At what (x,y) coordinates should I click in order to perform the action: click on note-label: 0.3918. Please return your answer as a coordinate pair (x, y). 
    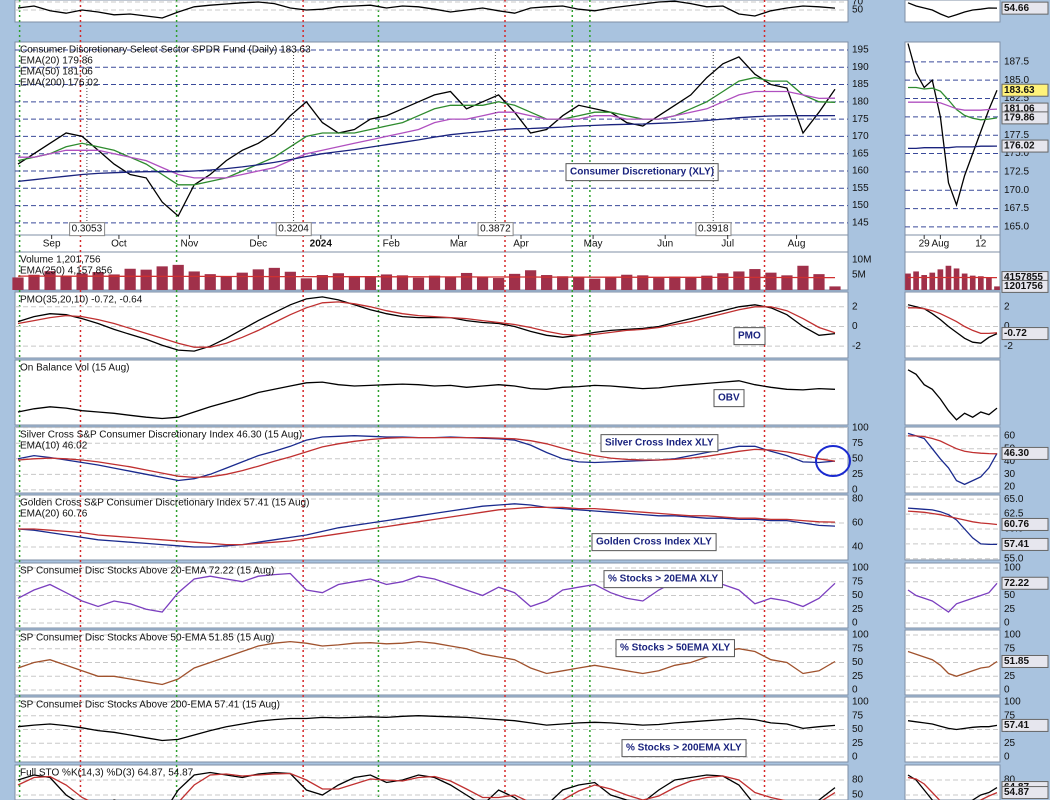
    Looking at the image, I should click on (713, 229).